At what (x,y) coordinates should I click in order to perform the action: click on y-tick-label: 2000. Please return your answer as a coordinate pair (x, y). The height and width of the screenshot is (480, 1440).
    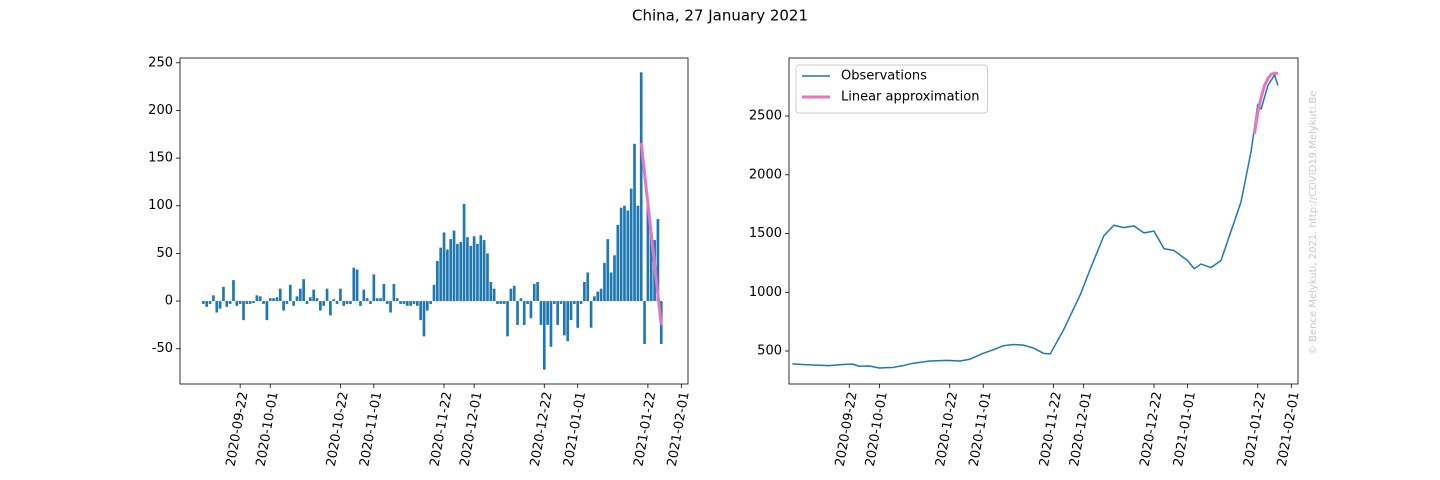
    Looking at the image, I should click on (765, 174).